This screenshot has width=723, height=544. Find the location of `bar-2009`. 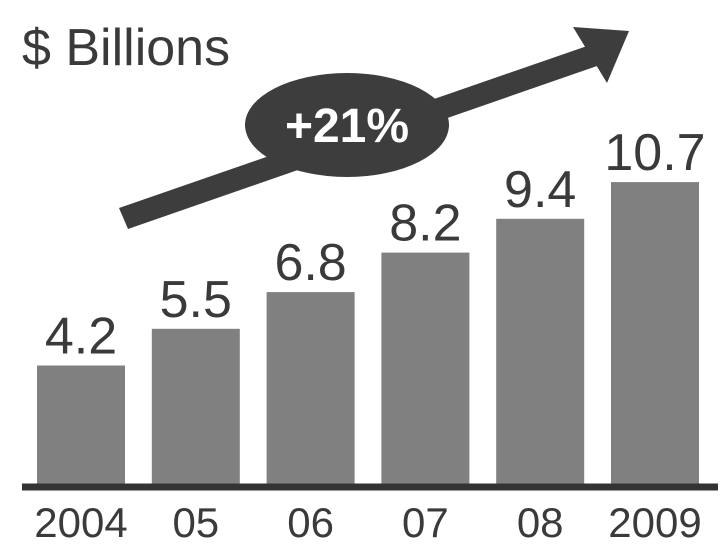

bar-2009 is located at coordinates (655, 333).